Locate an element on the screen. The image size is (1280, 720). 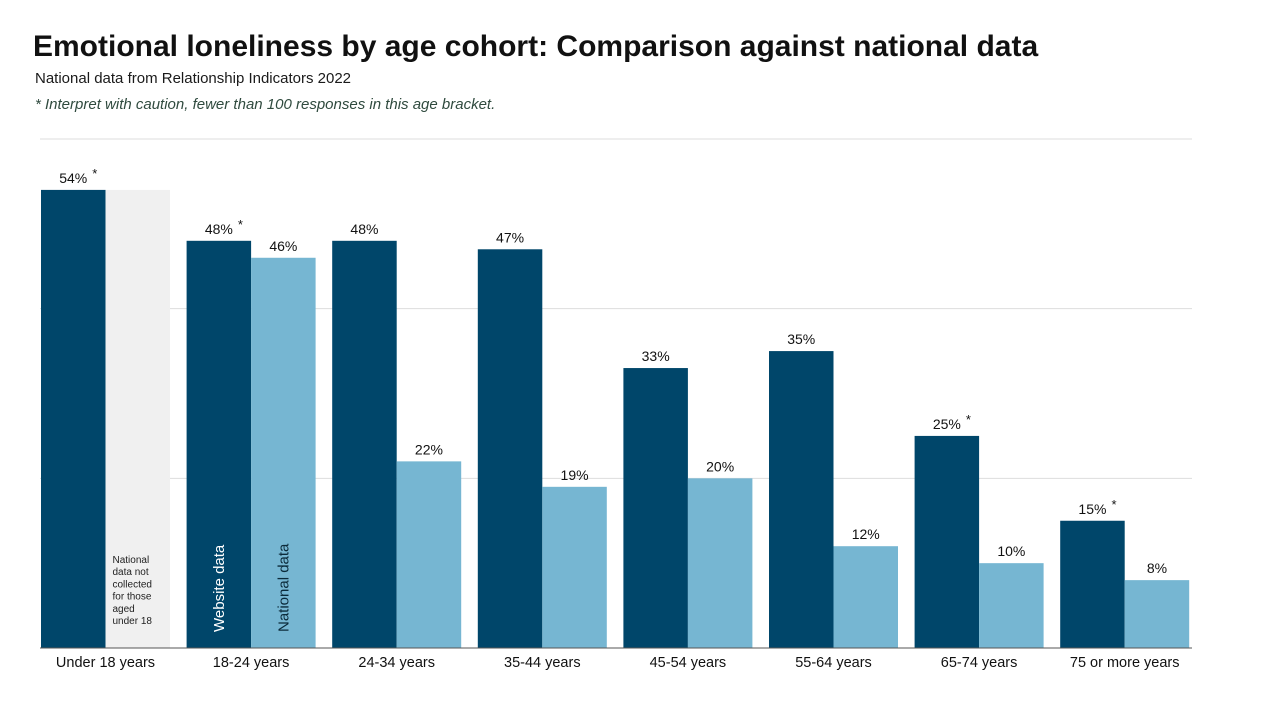
data-label-national: 8% is located at coordinates (1157, 568).